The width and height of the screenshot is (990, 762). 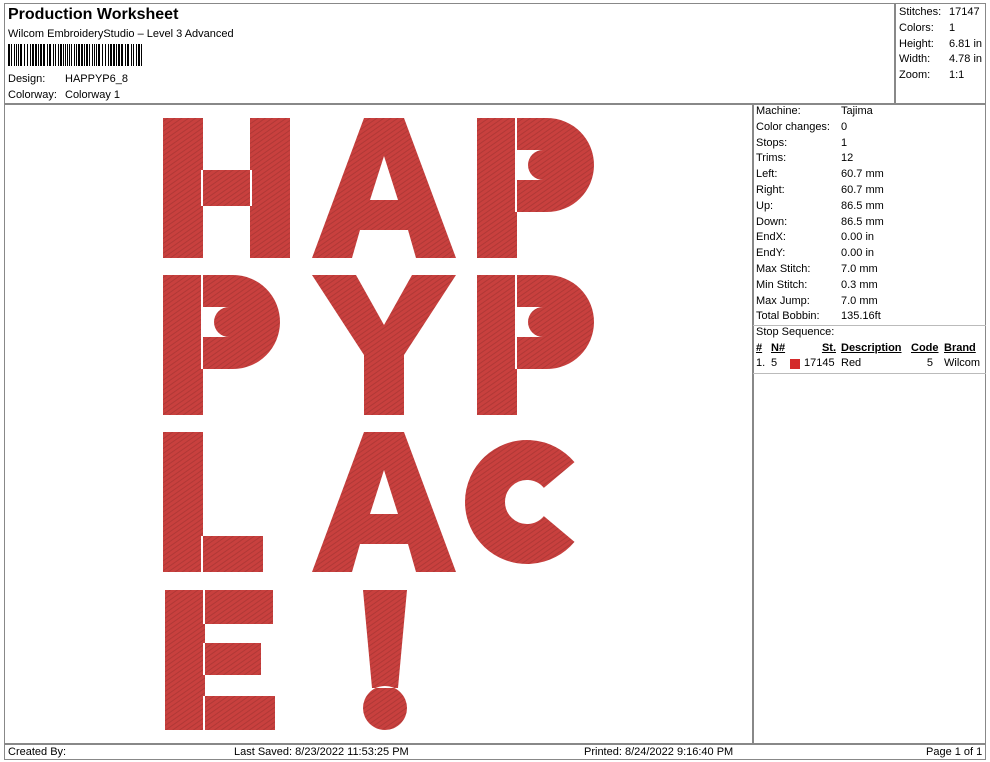 What do you see at coordinates (771, 237) in the screenshot?
I see `detail-label: EndX:` at bounding box center [771, 237].